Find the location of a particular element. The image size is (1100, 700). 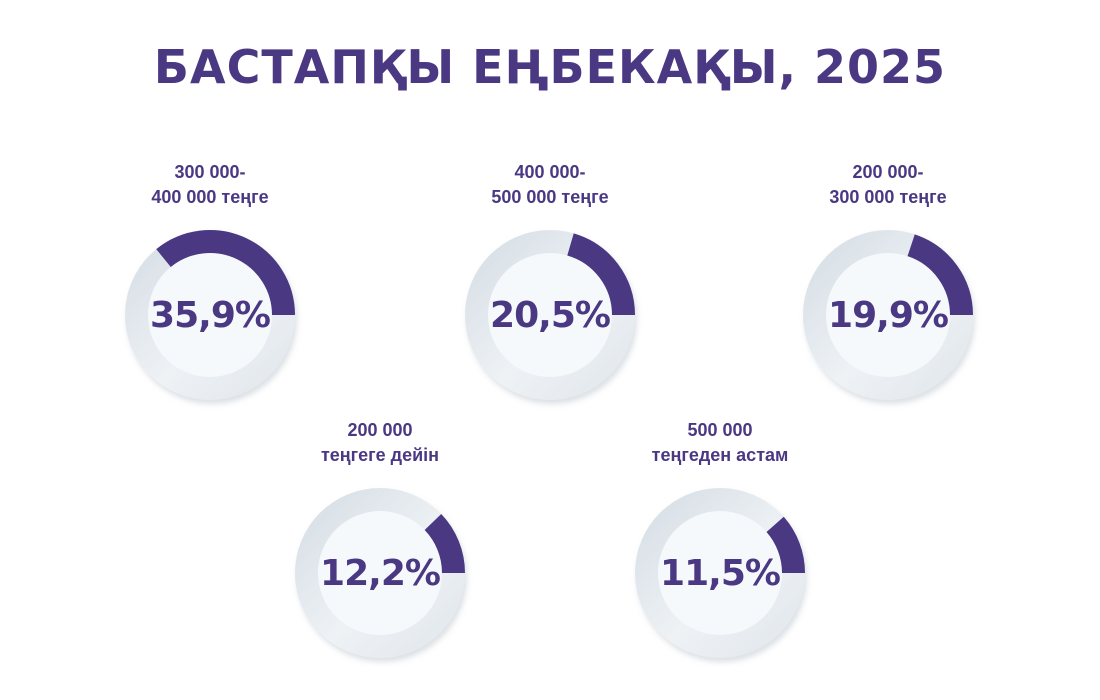

ring-label-line-1: 200 000 is located at coordinates (380, 430).